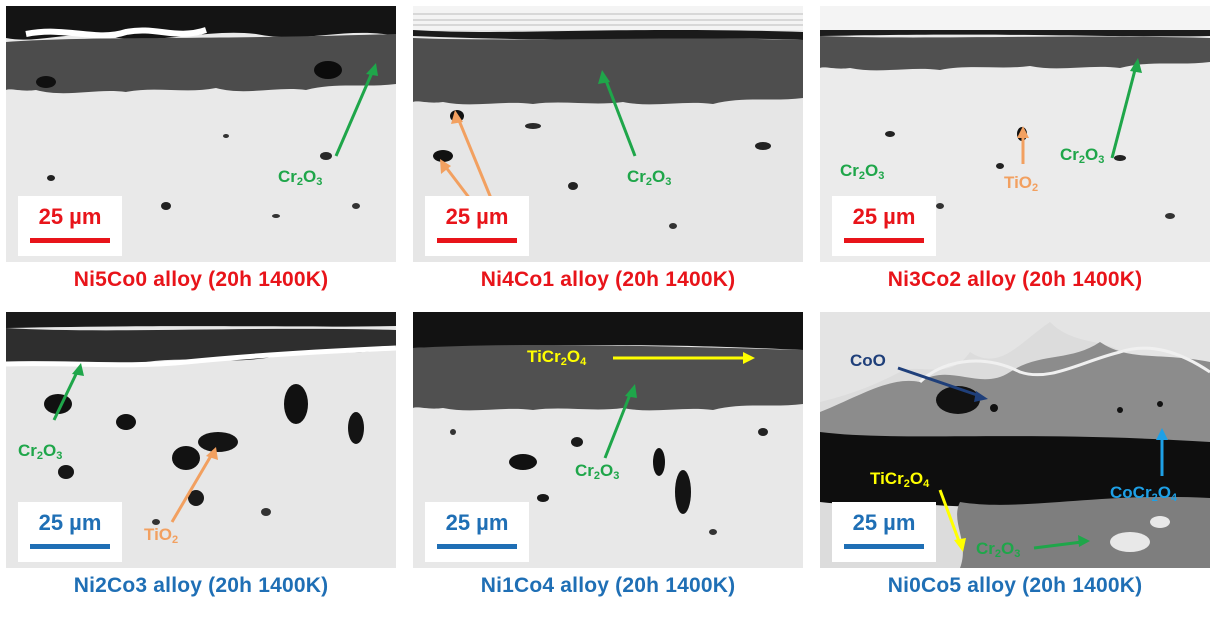 The image size is (1213, 632). What do you see at coordinates (1015, 585) in the screenshot?
I see `panel-caption: Ni0Co5 alloy (20h 1400K)` at bounding box center [1015, 585].